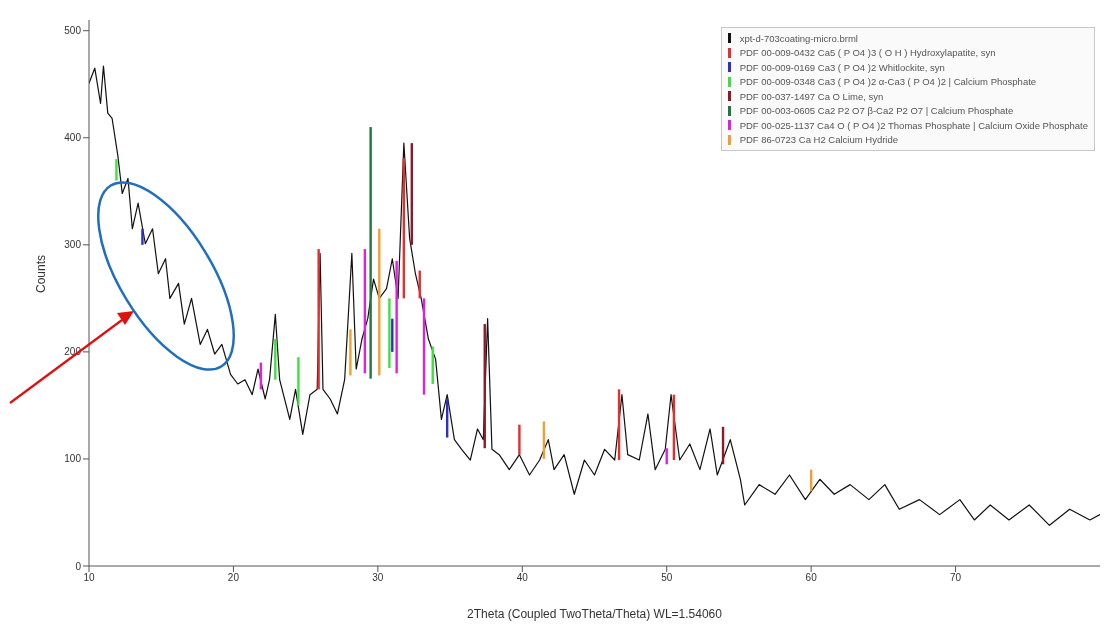 This screenshot has width=1105, height=630. What do you see at coordinates (73, 245) in the screenshot?
I see `y-tick-label: 300` at bounding box center [73, 245].